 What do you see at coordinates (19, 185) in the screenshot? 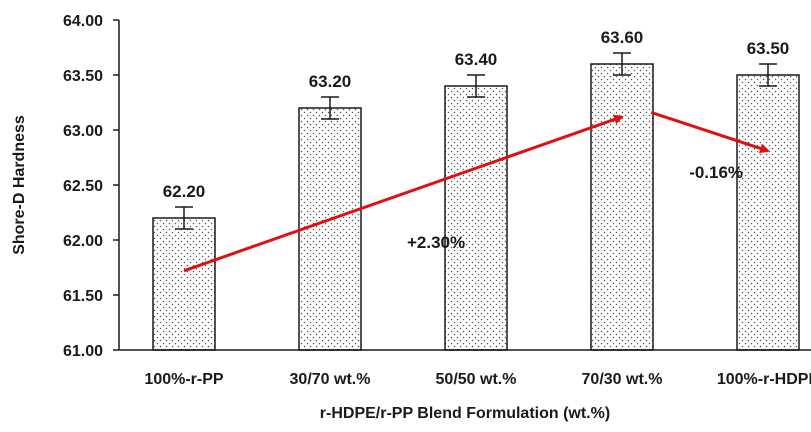
I see `y-axis-title: Shore-D Hardness` at bounding box center [19, 185].